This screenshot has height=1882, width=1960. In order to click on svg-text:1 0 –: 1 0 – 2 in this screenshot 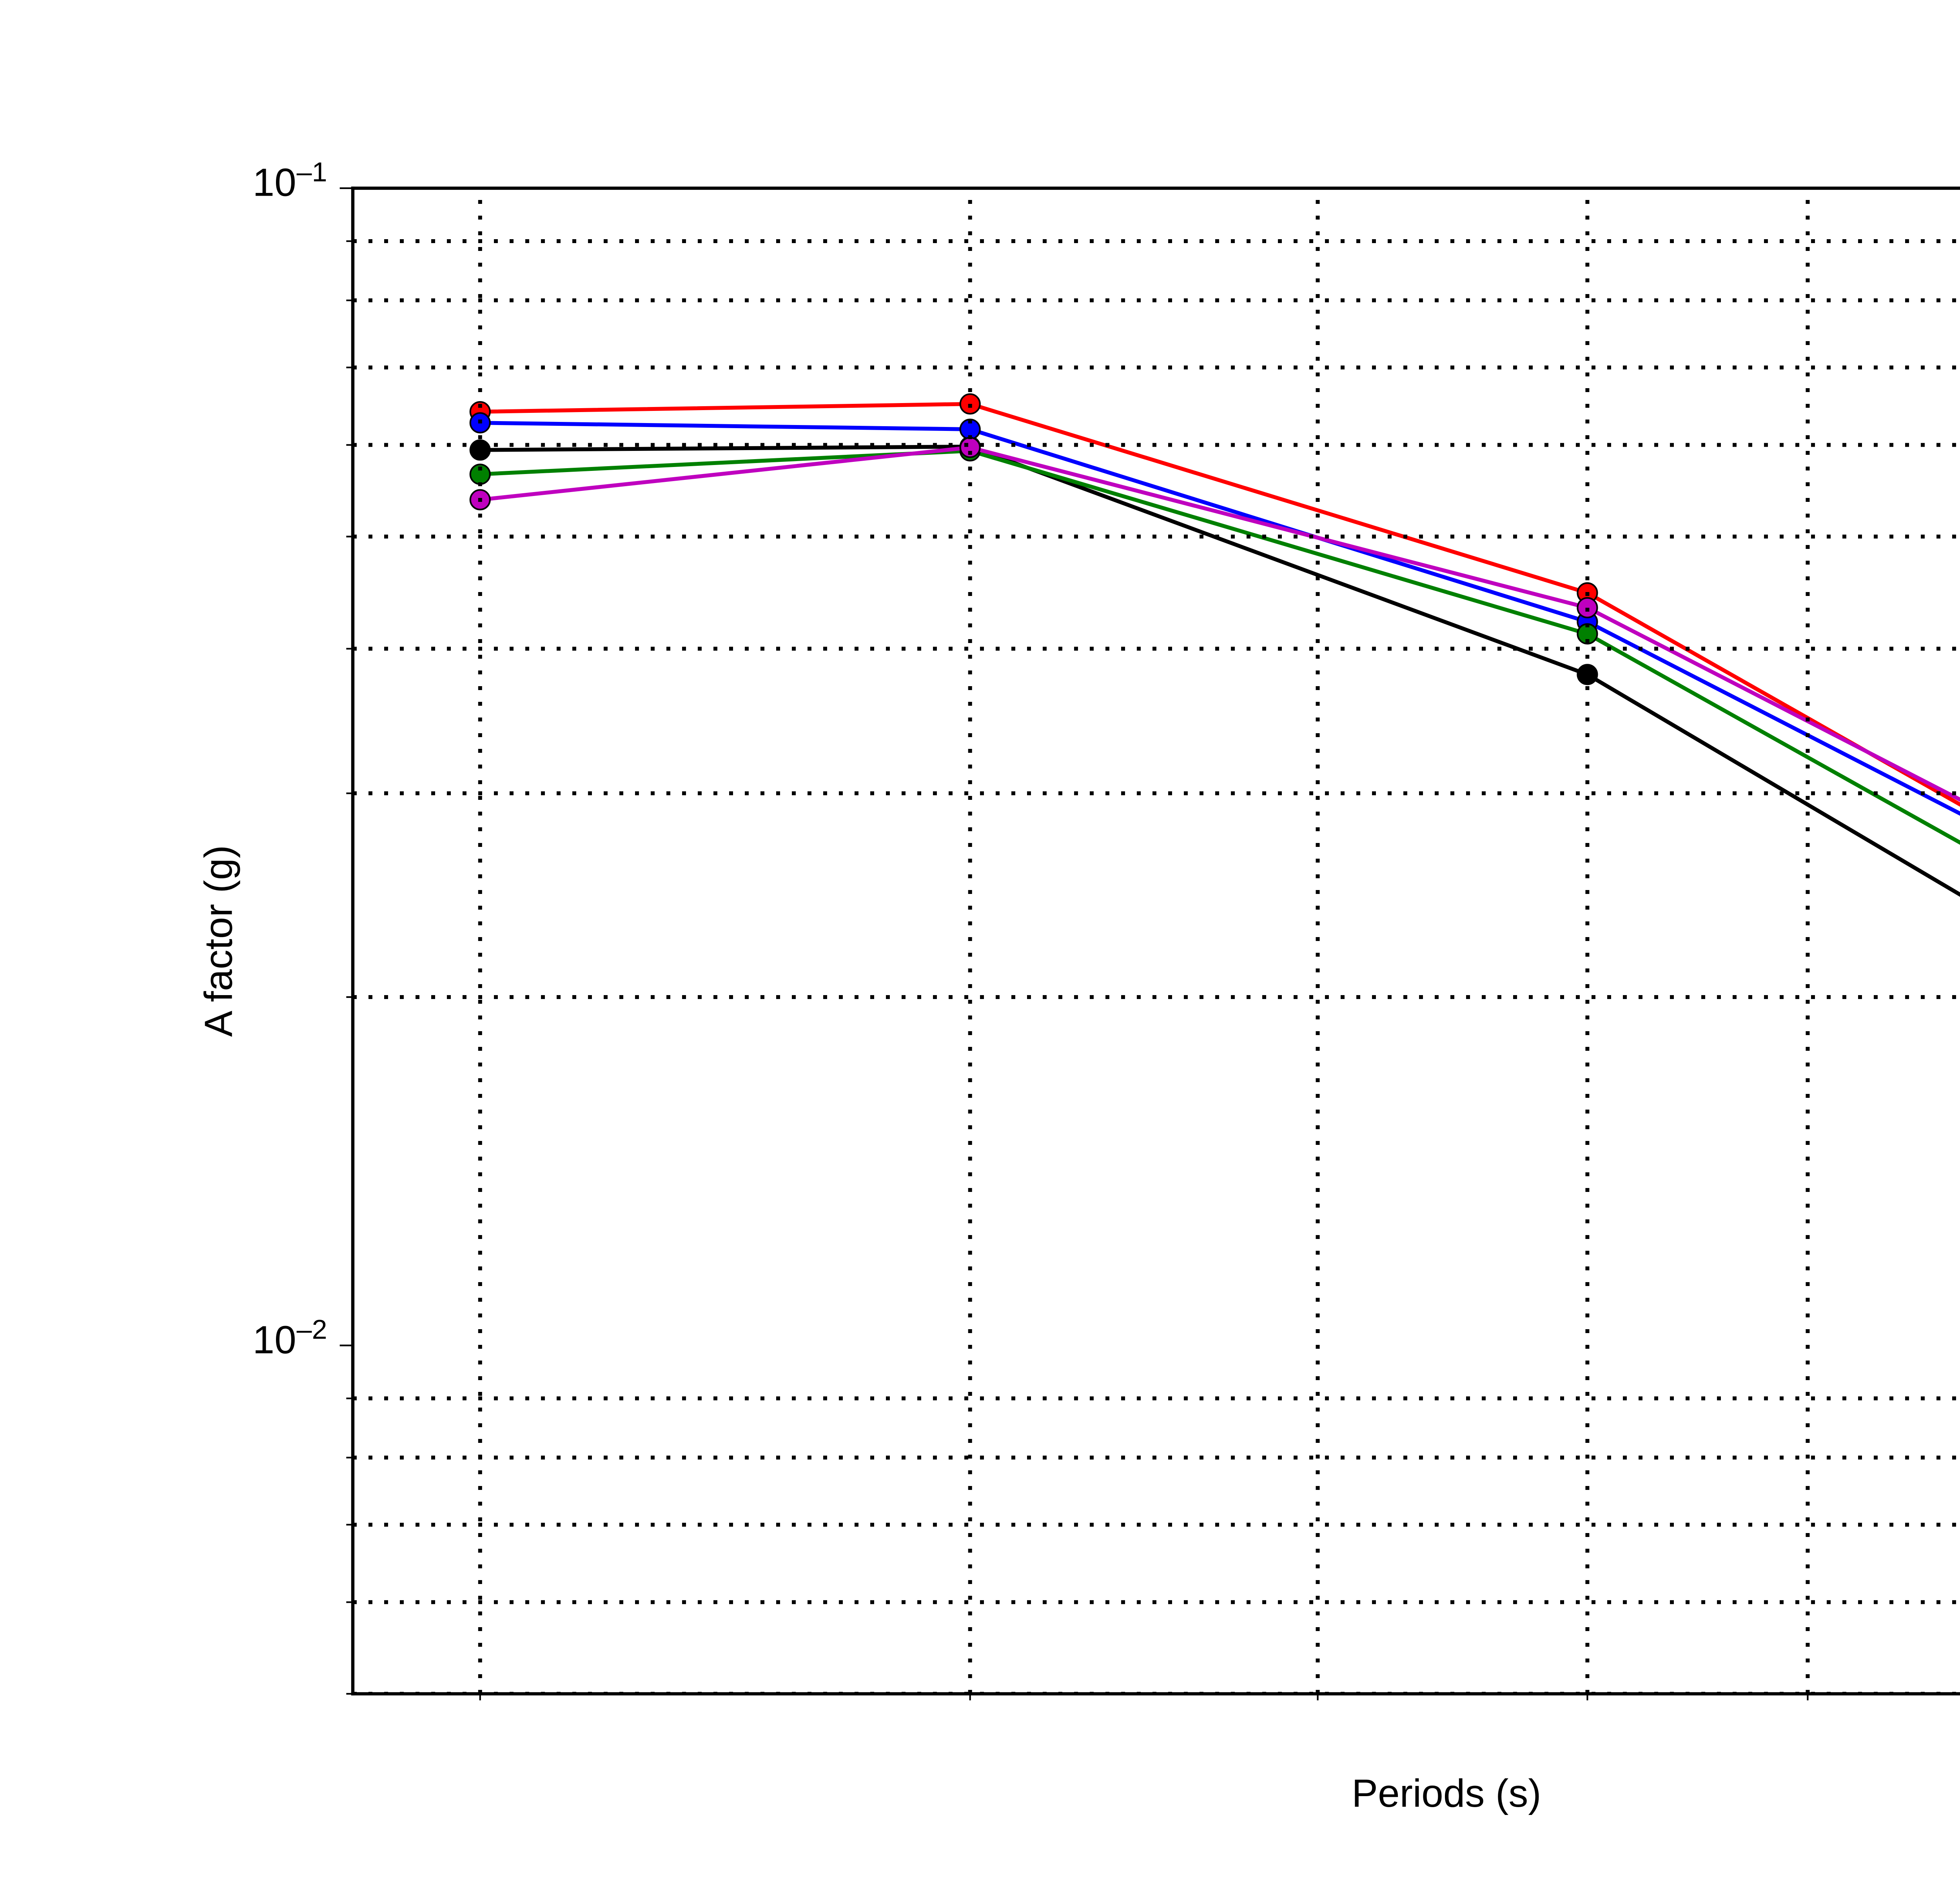, I will do `click(290, 1328)`.